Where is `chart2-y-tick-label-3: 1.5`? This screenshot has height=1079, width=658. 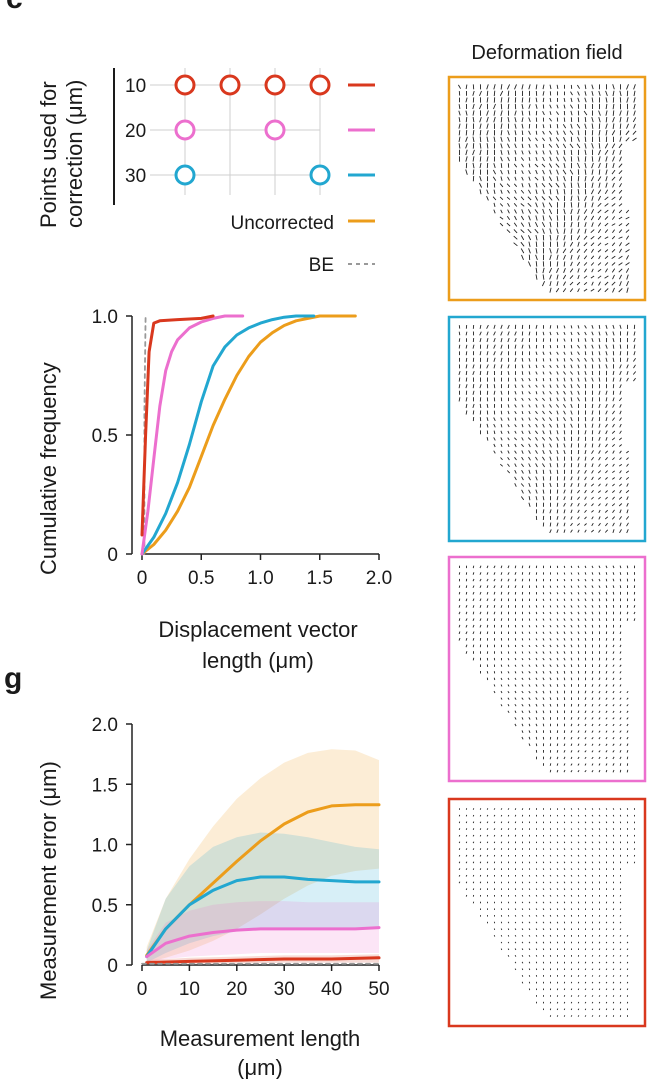 chart2-y-tick-label-3: 1.5 is located at coordinates (105, 785).